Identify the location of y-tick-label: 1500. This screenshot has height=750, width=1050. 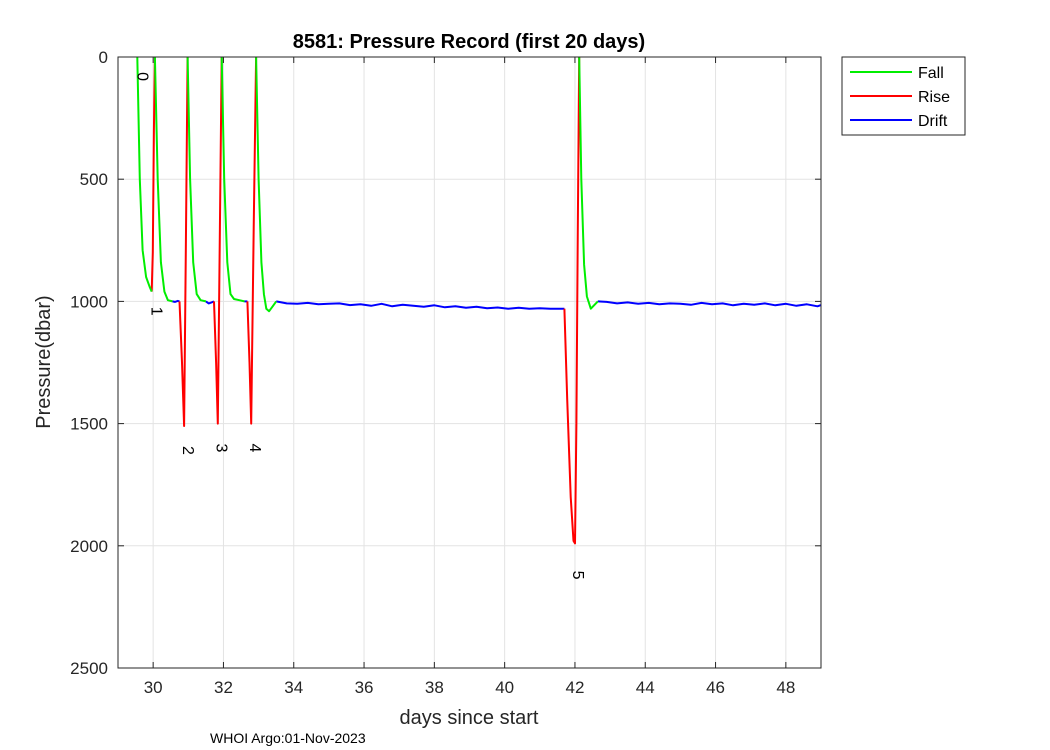
(89, 424).